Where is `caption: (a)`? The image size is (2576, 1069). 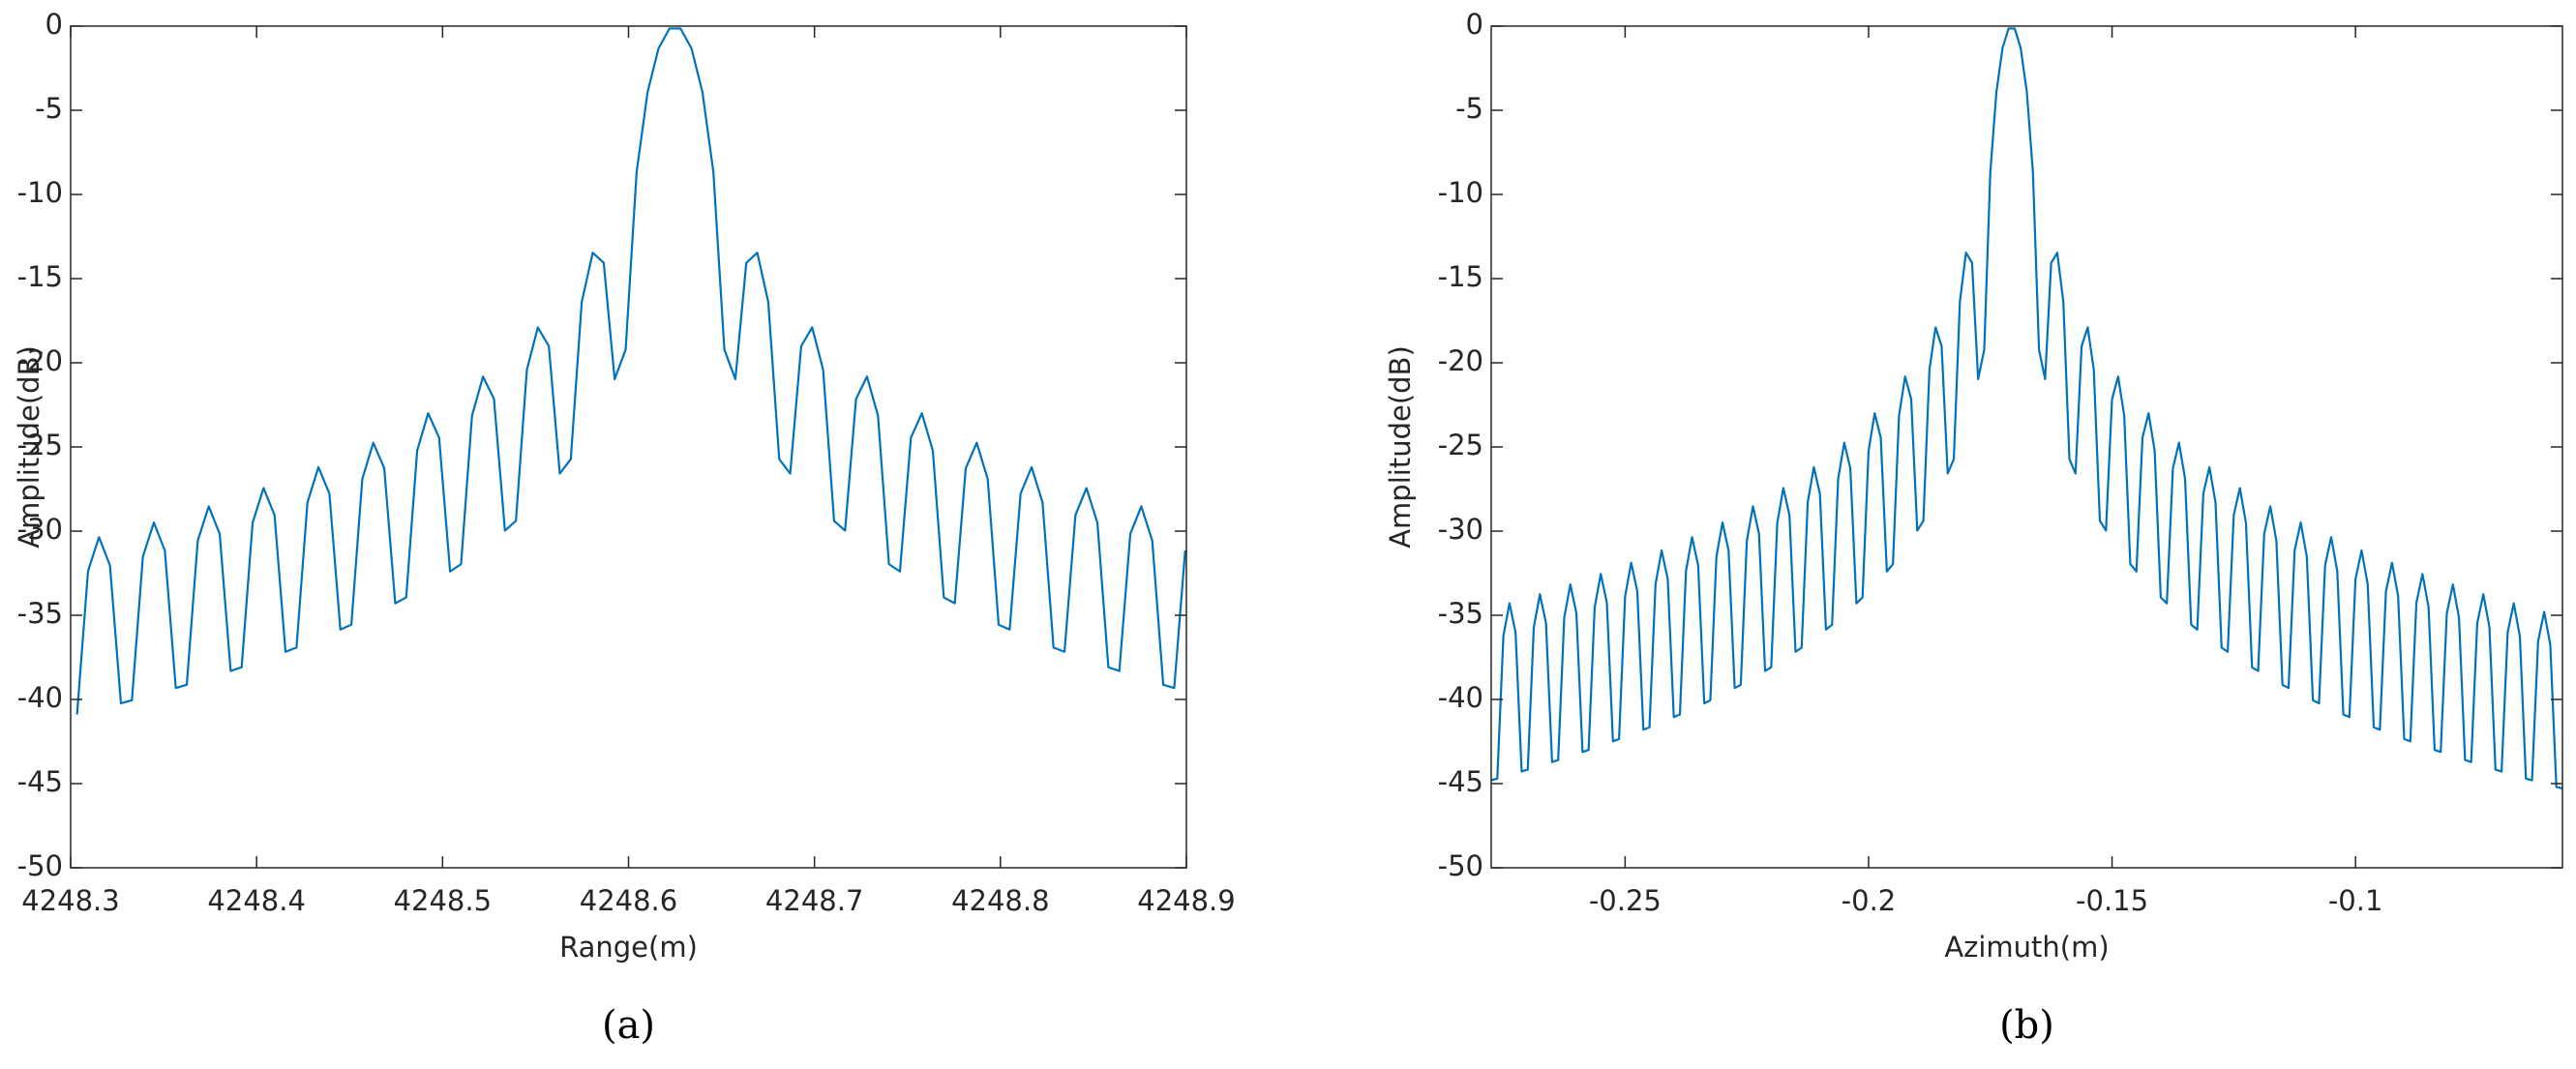 caption: (a) is located at coordinates (628, 1025).